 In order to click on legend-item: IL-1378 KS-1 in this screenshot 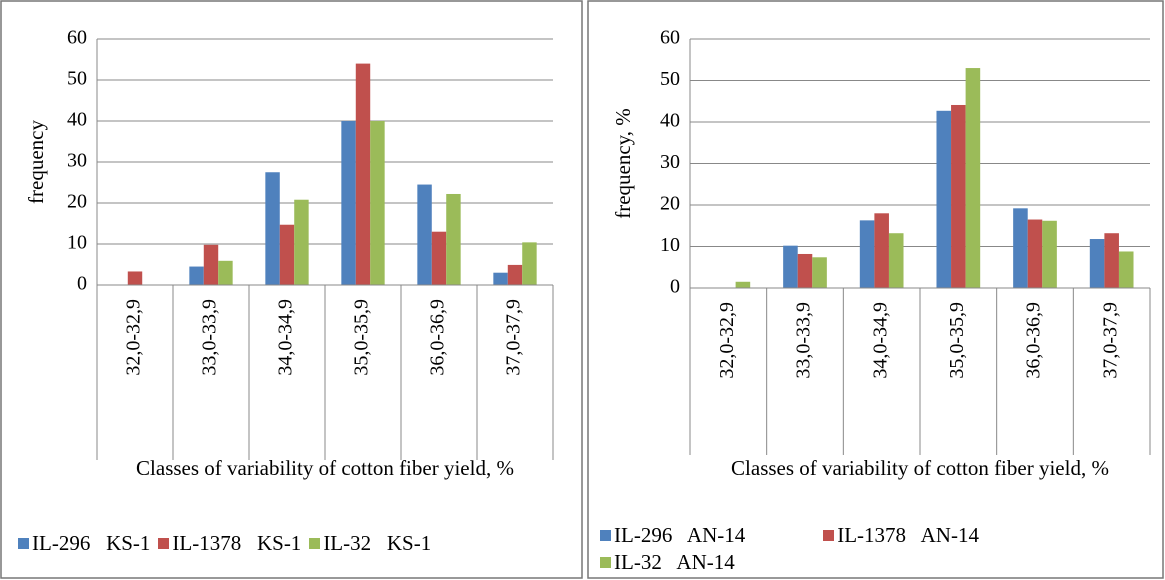, I will do `click(229, 543)`.